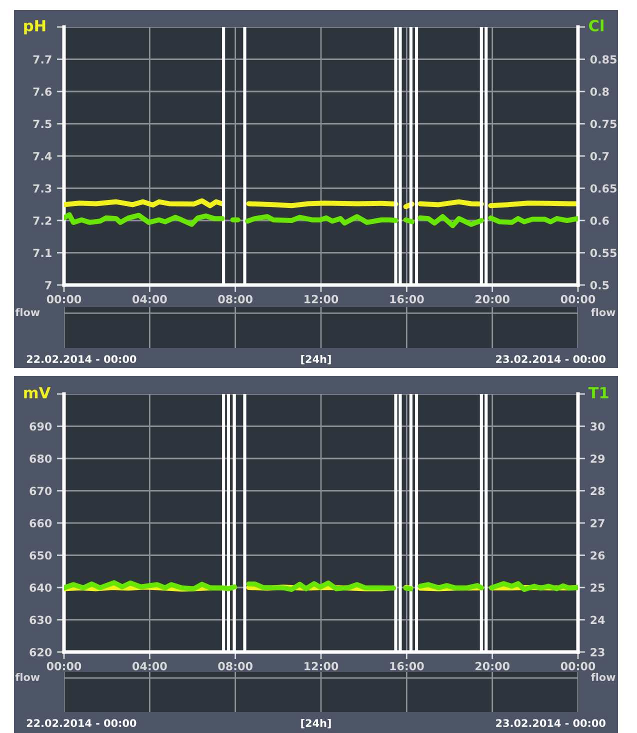  What do you see at coordinates (41, 426) in the screenshot?
I see `y-tick-label: 690` at bounding box center [41, 426].